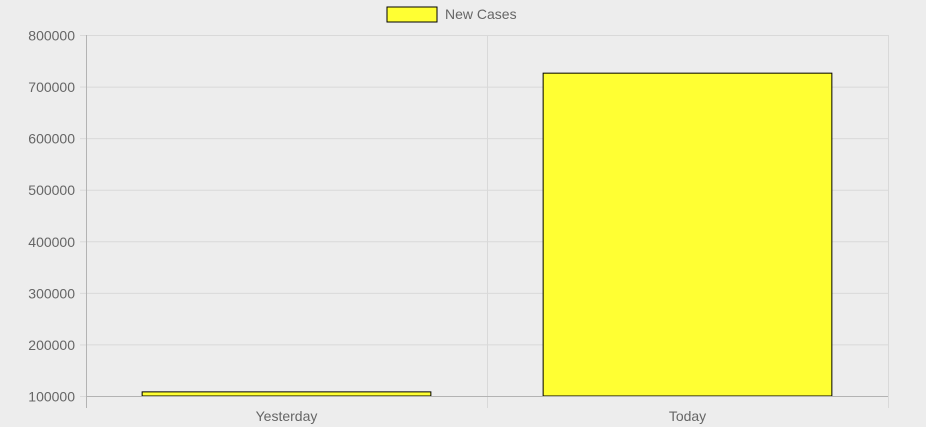 This screenshot has height=427, width=926. What do you see at coordinates (51, 87) in the screenshot?
I see `y-tick-label: 700000` at bounding box center [51, 87].